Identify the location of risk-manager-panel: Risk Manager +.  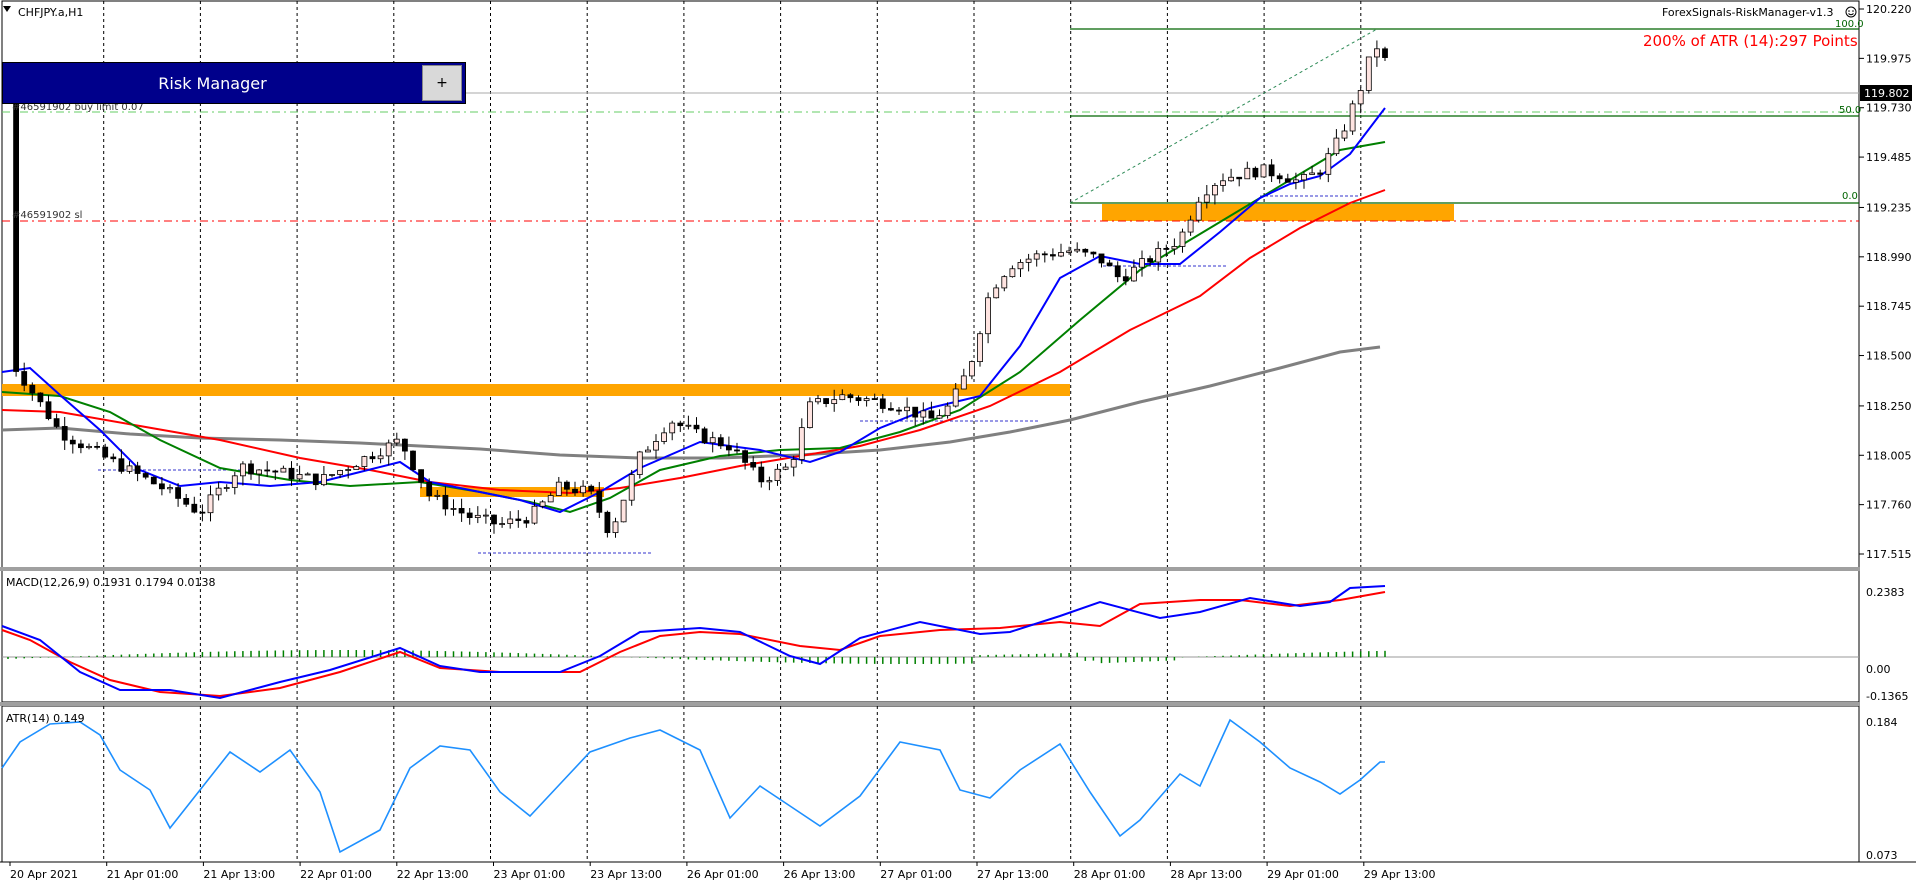
(234, 83).